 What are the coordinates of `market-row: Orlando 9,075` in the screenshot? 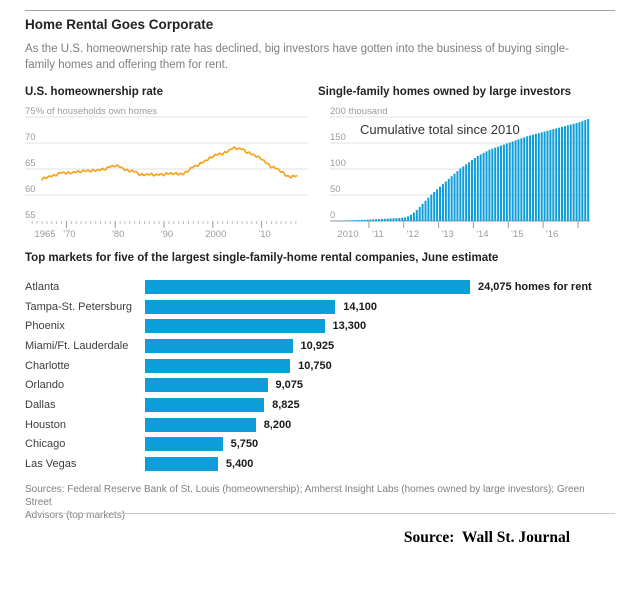 It's located at (321, 385).